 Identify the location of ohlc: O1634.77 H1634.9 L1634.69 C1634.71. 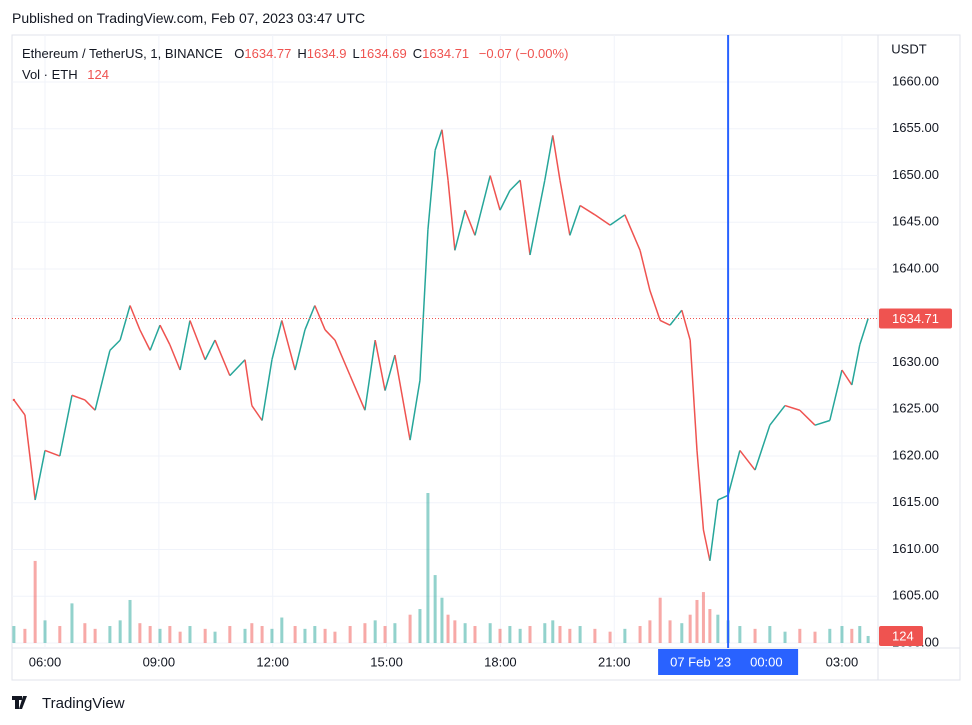
(347, 53).